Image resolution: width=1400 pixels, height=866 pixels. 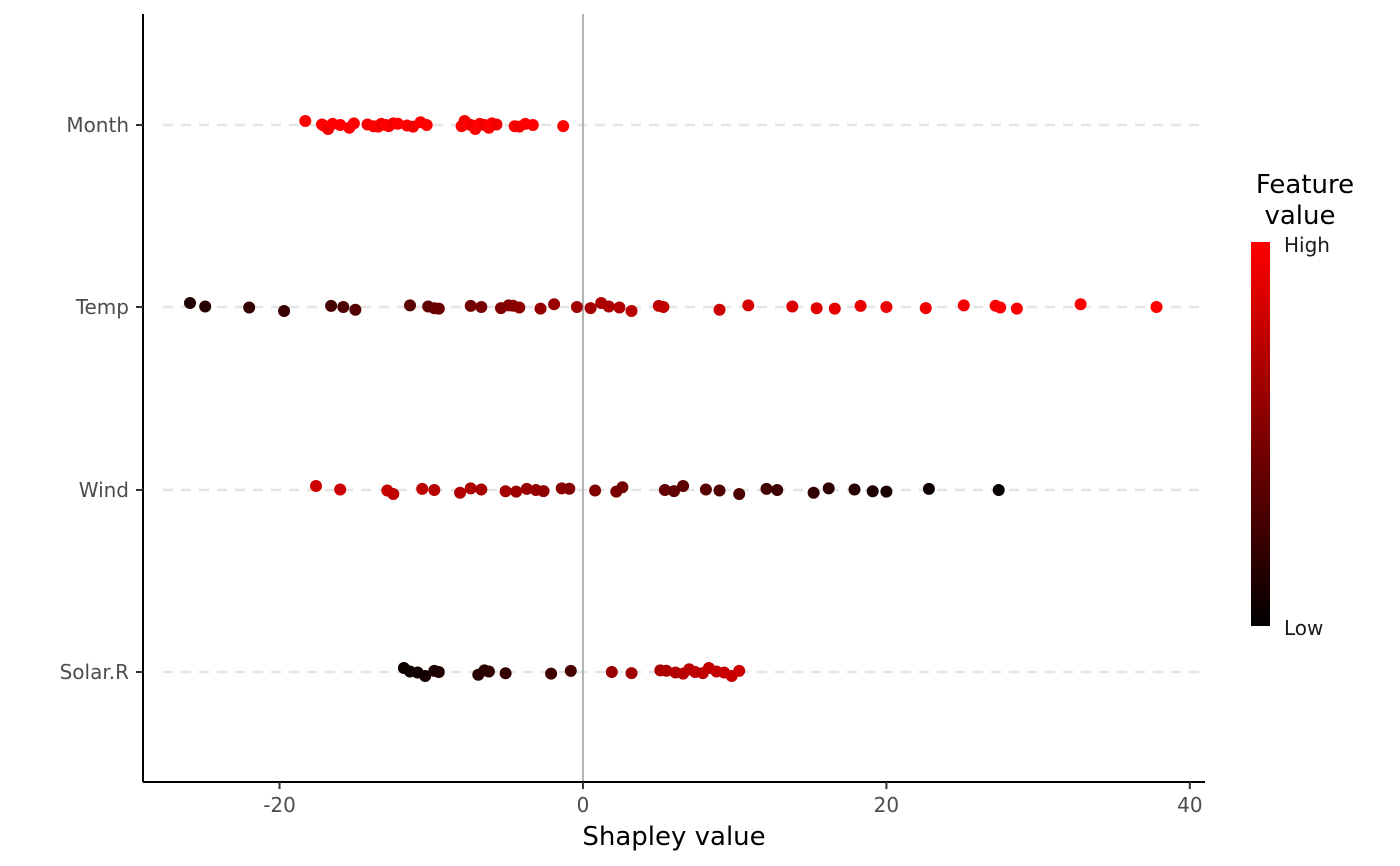 What do you see at coordinates (1299, 216) in the screenshot?
I see `legend-title-line-2: value` at bounding box center [1299, 216].